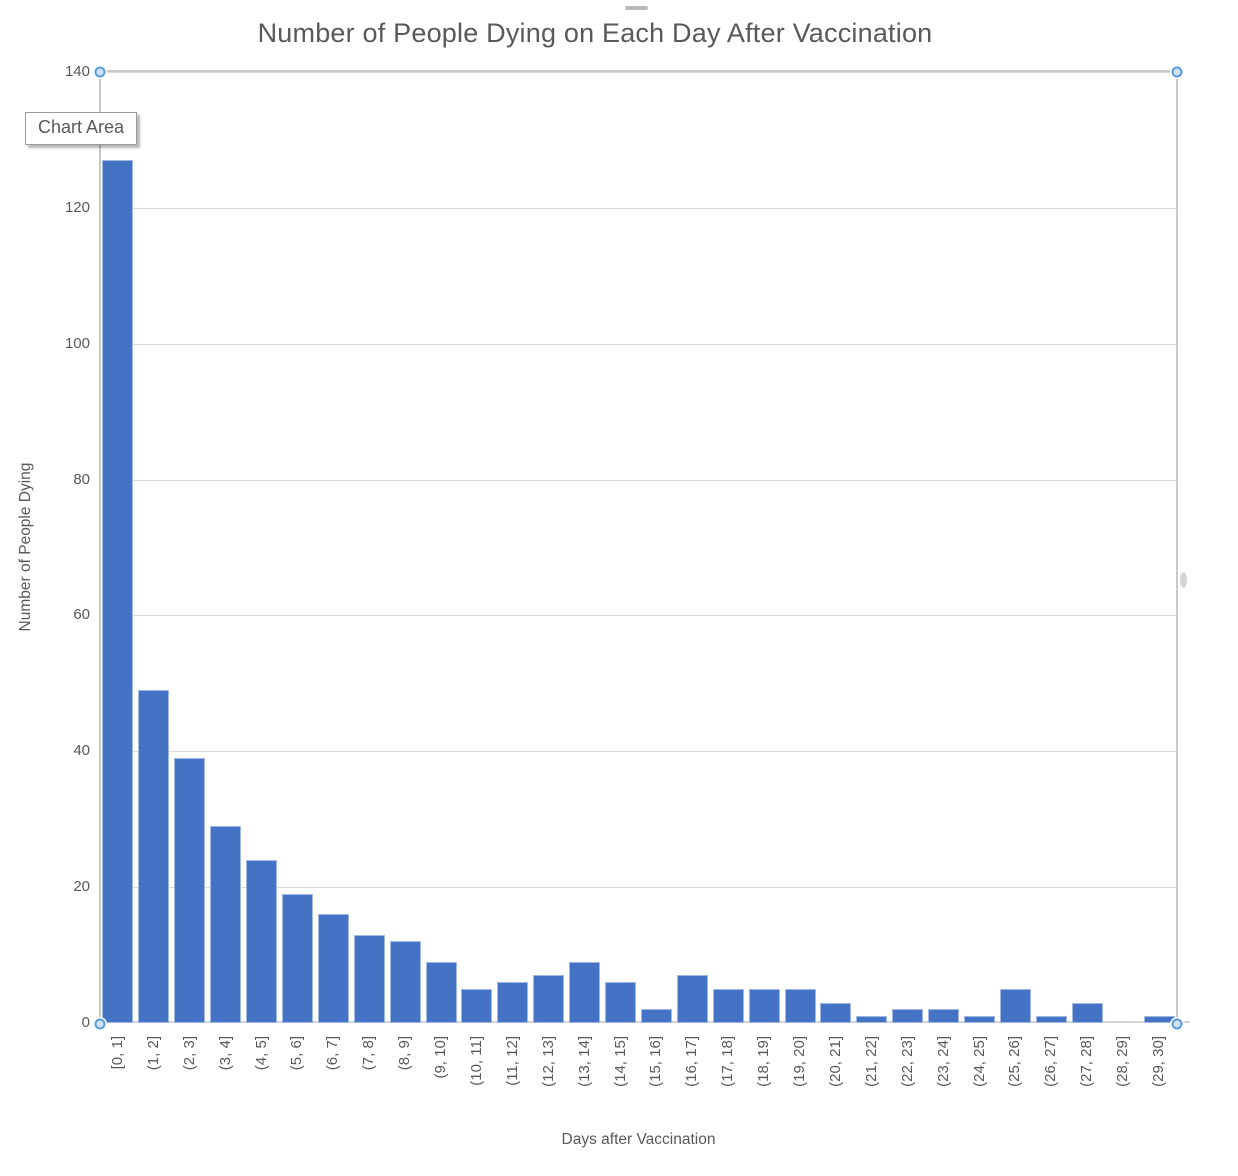  I want to click on x-tick-label: (17, 18], so click(728, 1061).